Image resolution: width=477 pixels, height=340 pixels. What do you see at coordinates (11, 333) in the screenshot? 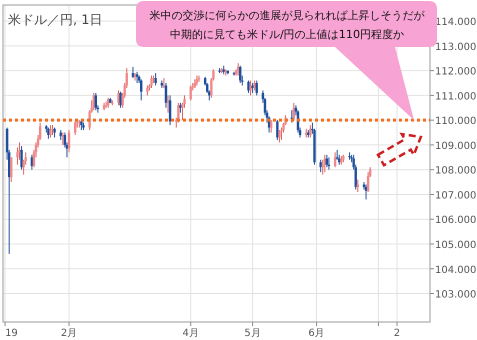
I see `x-tick-label: 19` at bounding box center [11, 333].